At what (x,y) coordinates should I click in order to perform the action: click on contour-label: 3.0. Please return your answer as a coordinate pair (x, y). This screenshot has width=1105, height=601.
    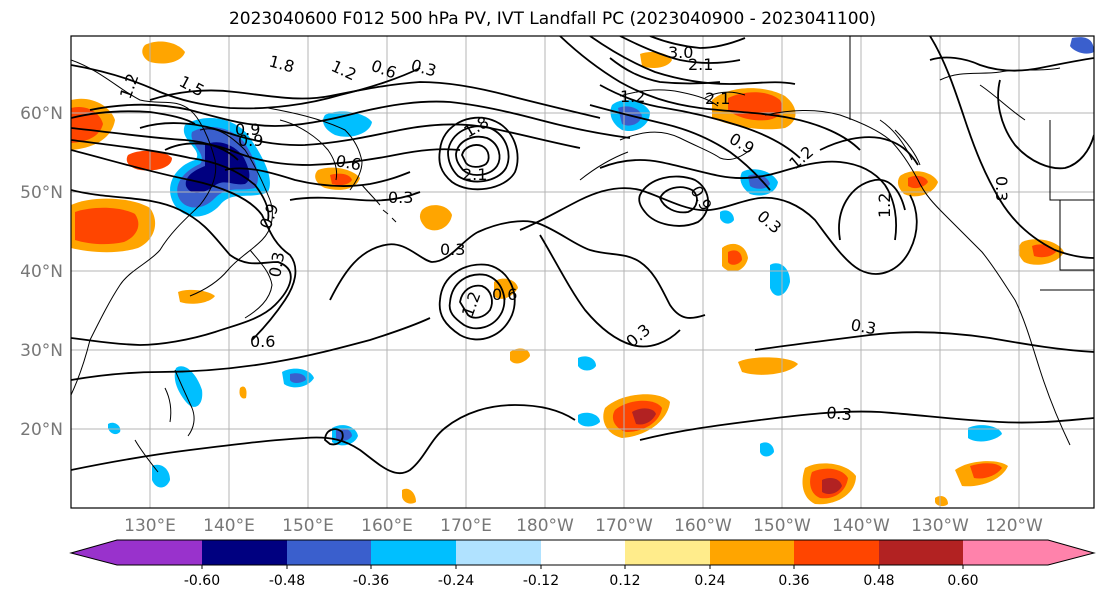
    Looking at the image, I should click on (680, 52).